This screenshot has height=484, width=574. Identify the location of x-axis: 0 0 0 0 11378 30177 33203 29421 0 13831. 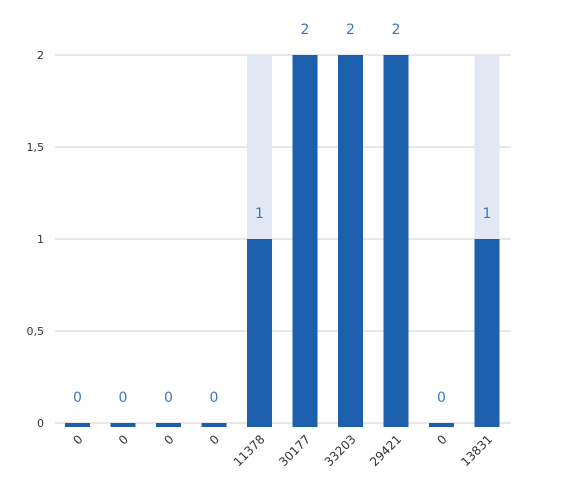
(282, 450).